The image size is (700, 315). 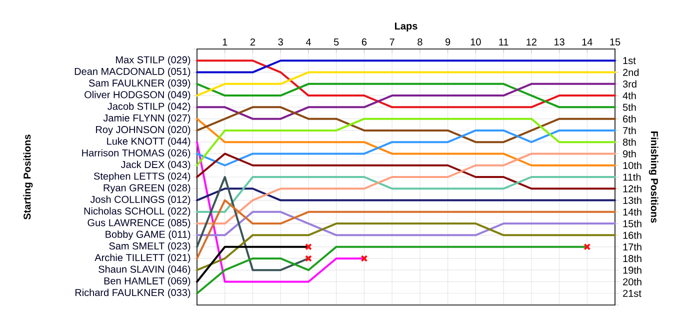 I want to click on x-tick-label: 6, so click(x=364, y=42).